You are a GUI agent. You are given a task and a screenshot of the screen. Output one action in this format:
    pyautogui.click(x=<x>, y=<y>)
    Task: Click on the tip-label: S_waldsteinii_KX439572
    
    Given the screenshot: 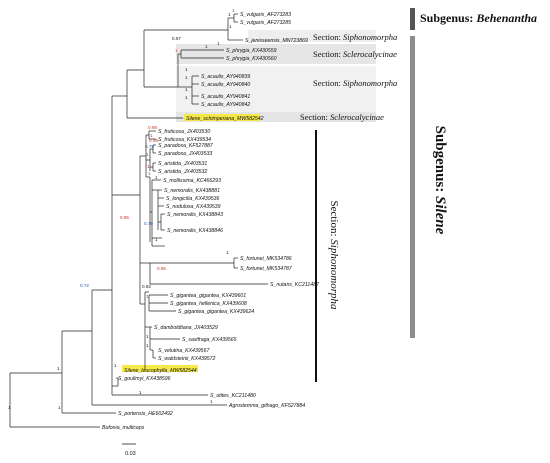 What is the action you would take?
    pyautogui.click(x=187, y=359)
    